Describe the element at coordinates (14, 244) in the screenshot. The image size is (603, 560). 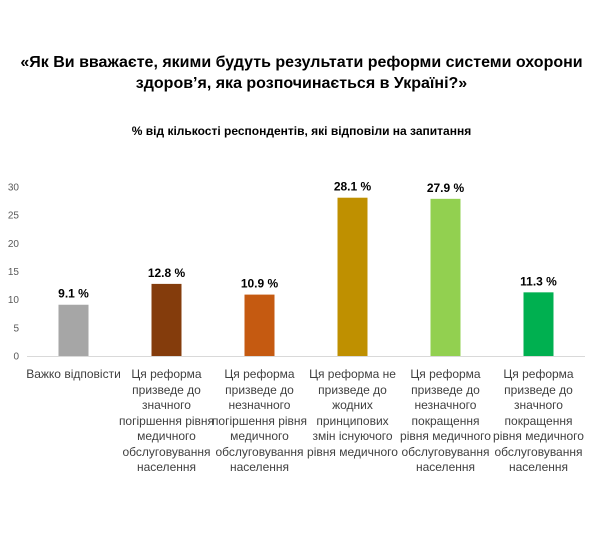
I see `y-tick-label: 20` at that location.